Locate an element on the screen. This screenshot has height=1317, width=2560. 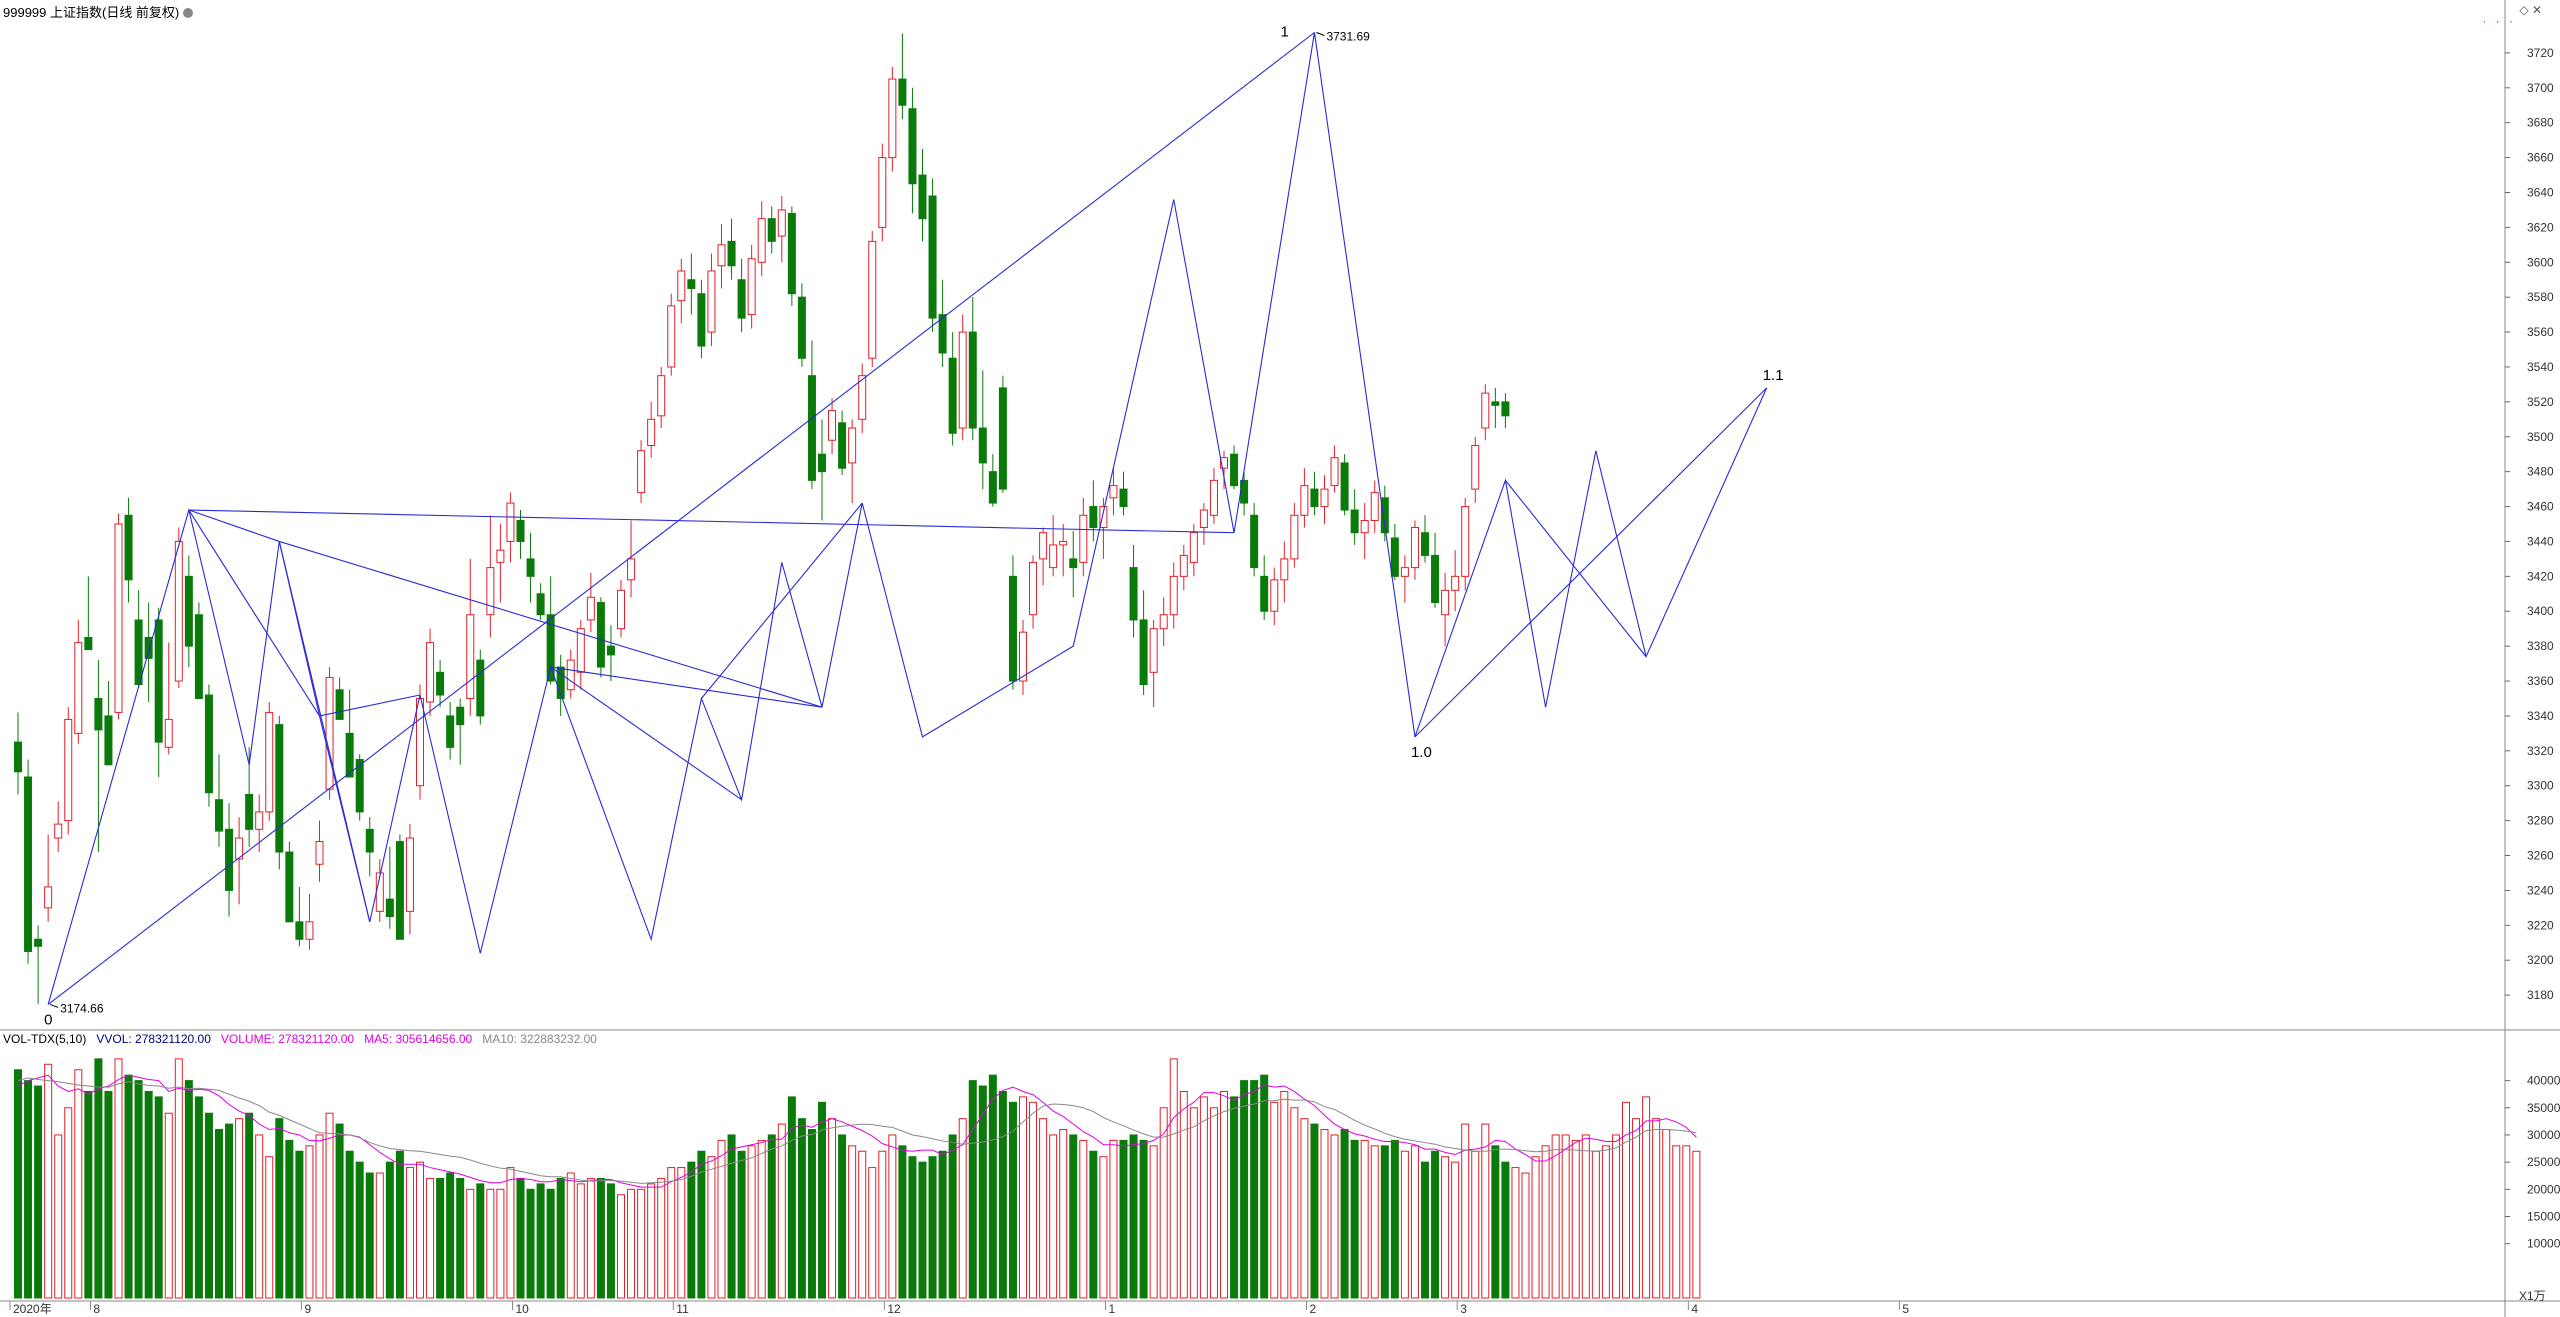
info-circle-icon is located at coordinates (188, 13).